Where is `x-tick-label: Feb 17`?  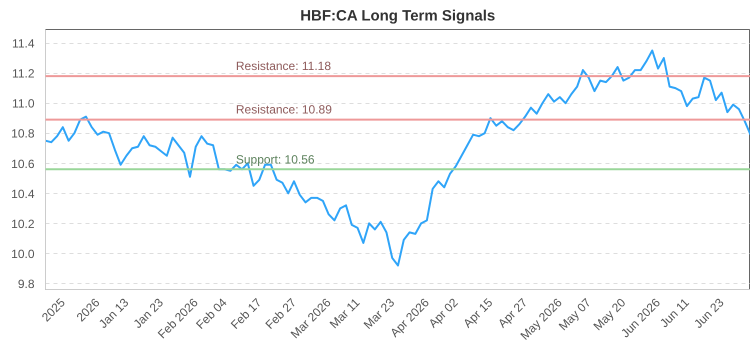 x-tick-label: Feb 17 is located at coordinates (246, 313).